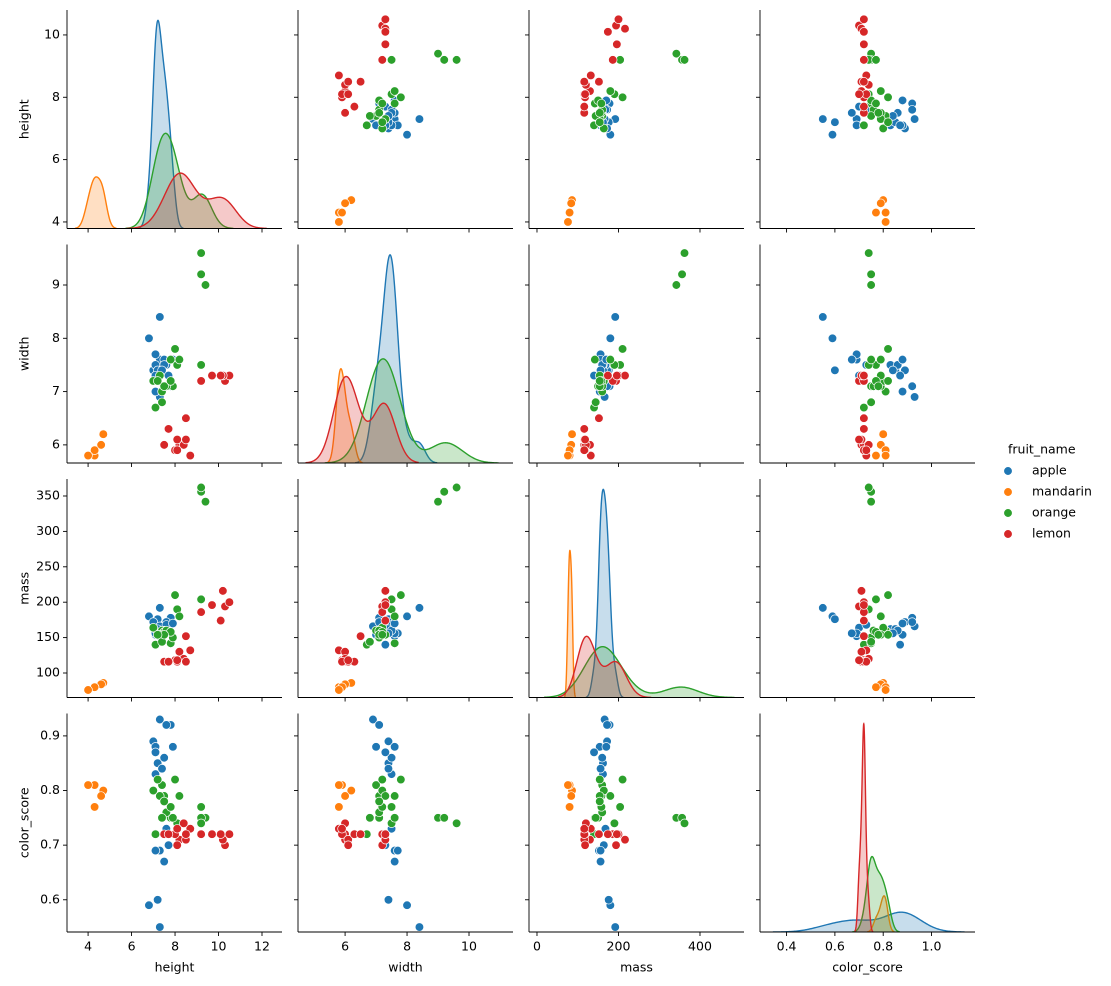 Image resolution: width=1111 pixels, height=986 pixels. I want to click on legend-label: mandarin, so click(1062, 491).